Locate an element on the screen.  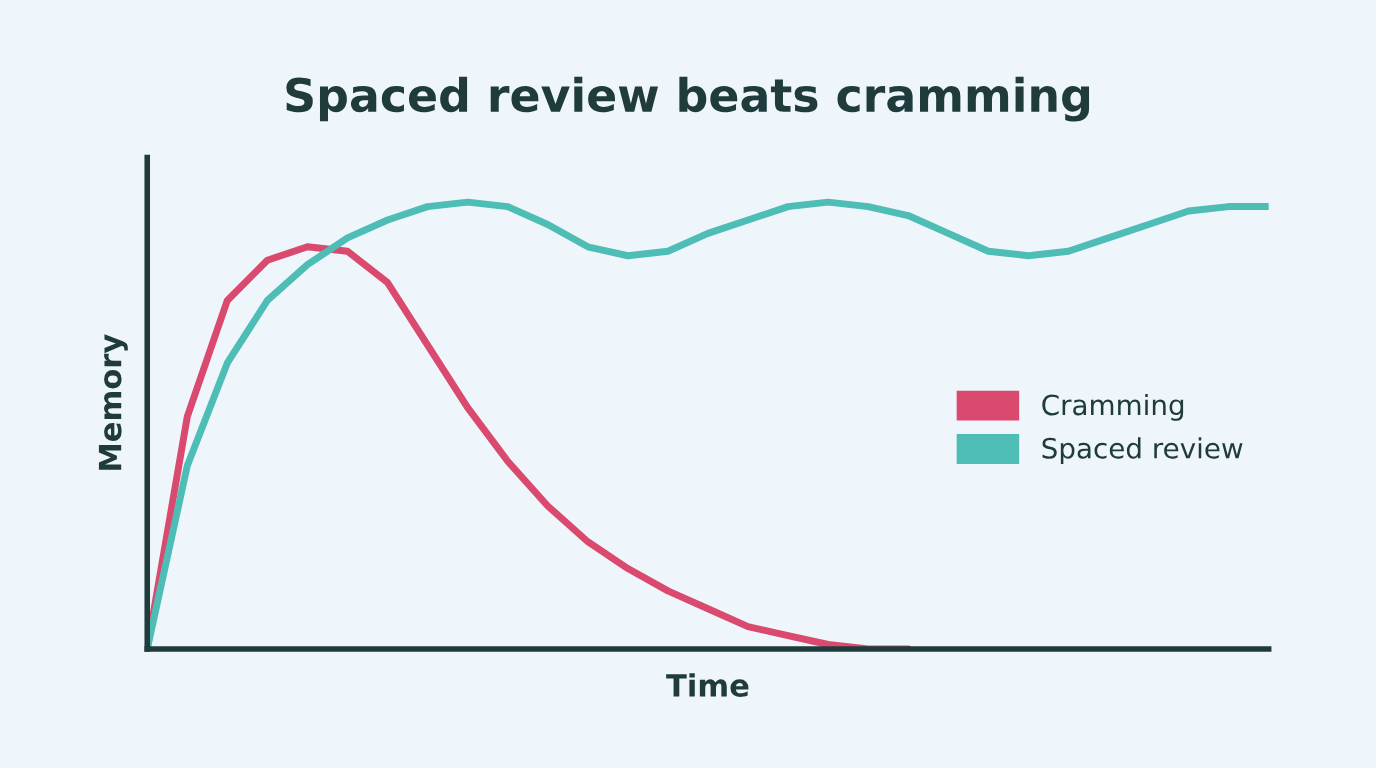
legend-label: Spaced review is located at coordinates (1142, 451).